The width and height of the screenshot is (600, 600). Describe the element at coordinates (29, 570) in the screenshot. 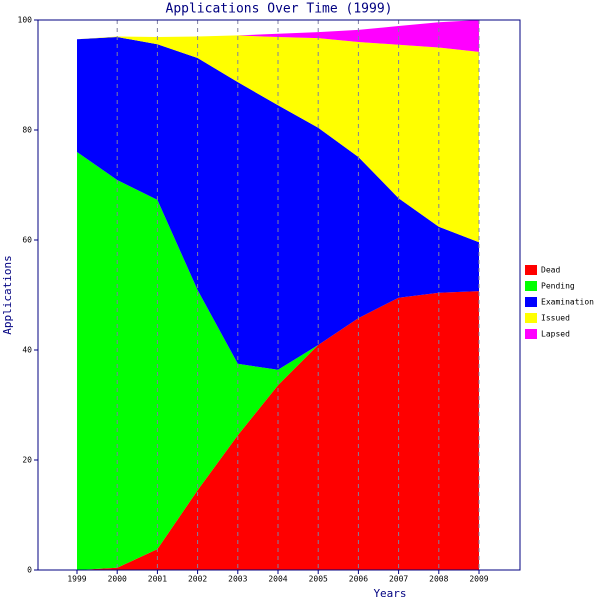

I see `y-tick-label: 0` at that location.